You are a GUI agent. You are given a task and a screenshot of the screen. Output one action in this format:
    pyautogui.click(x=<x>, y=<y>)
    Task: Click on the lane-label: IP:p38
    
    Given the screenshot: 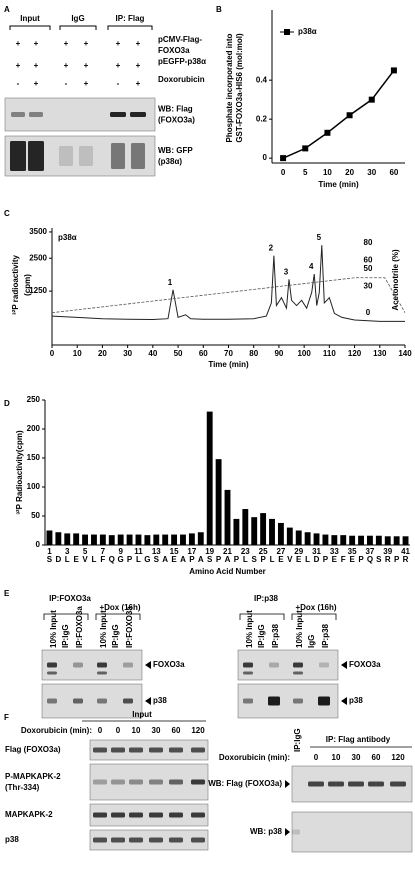 What is the action you would take?
    pyautogui.click(x=325, y=635)
    